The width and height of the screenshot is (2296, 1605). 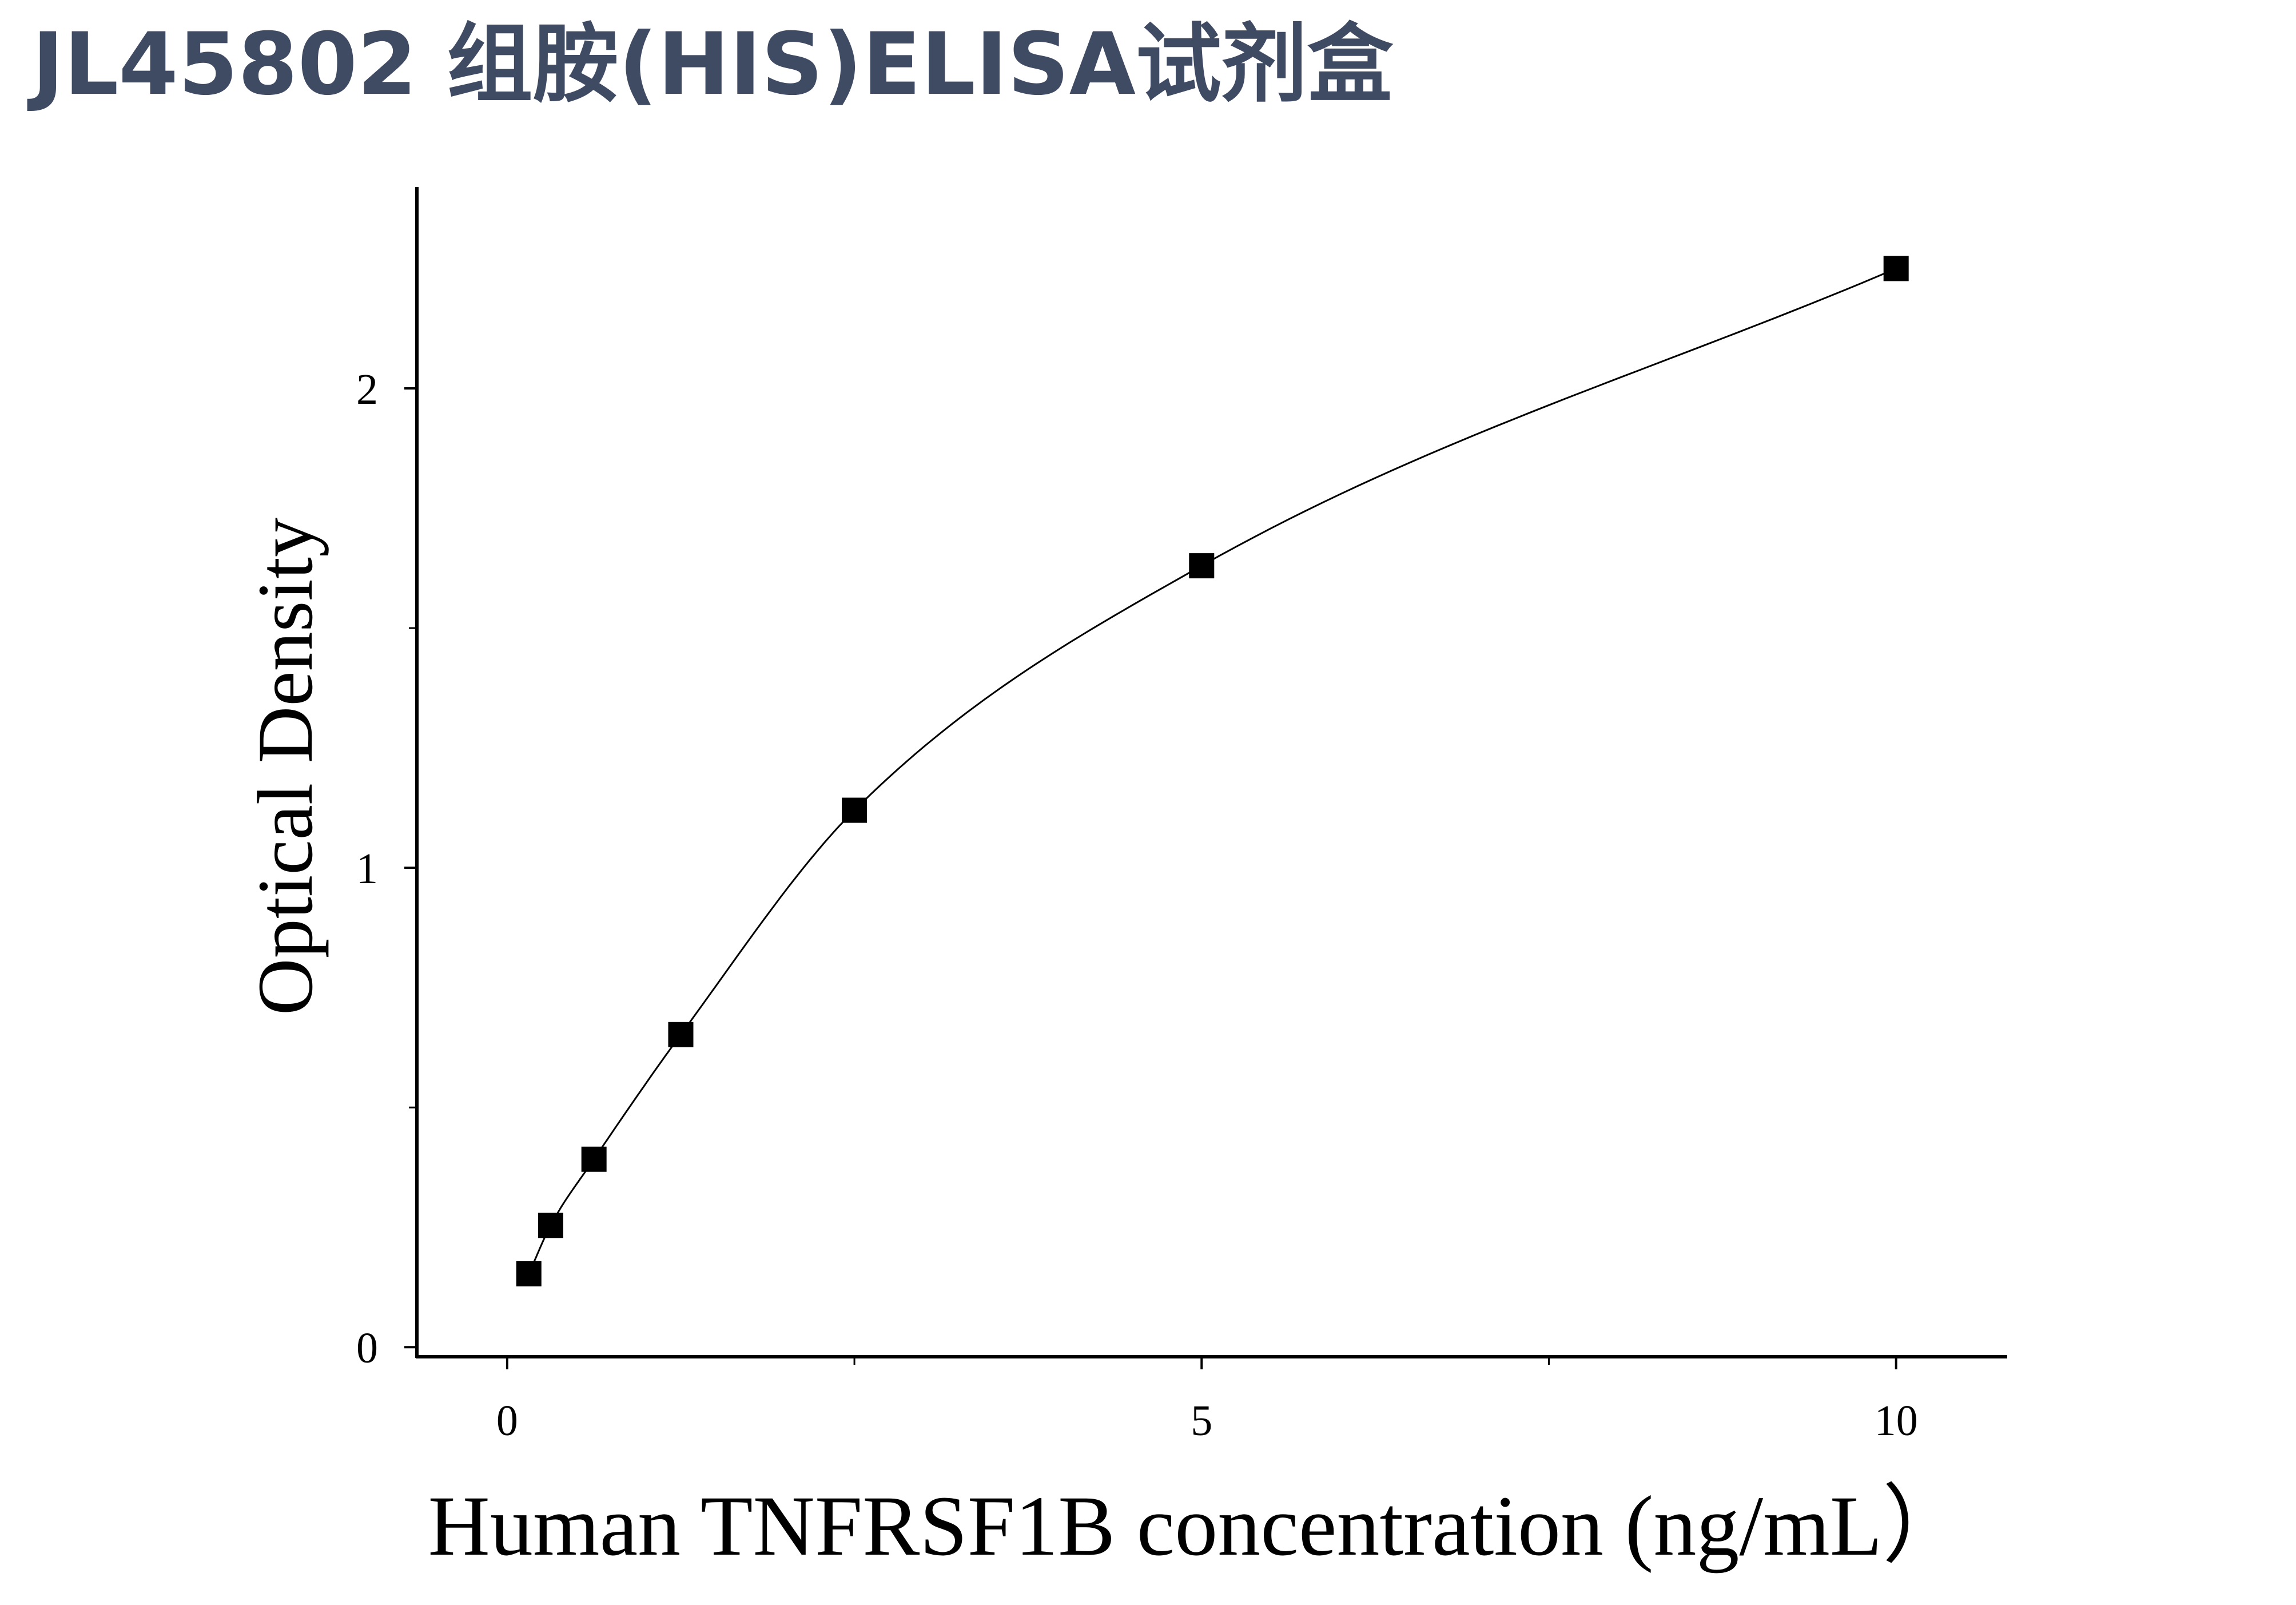 I want to click on y-tick-label: 1, so click(x=367, y=869).